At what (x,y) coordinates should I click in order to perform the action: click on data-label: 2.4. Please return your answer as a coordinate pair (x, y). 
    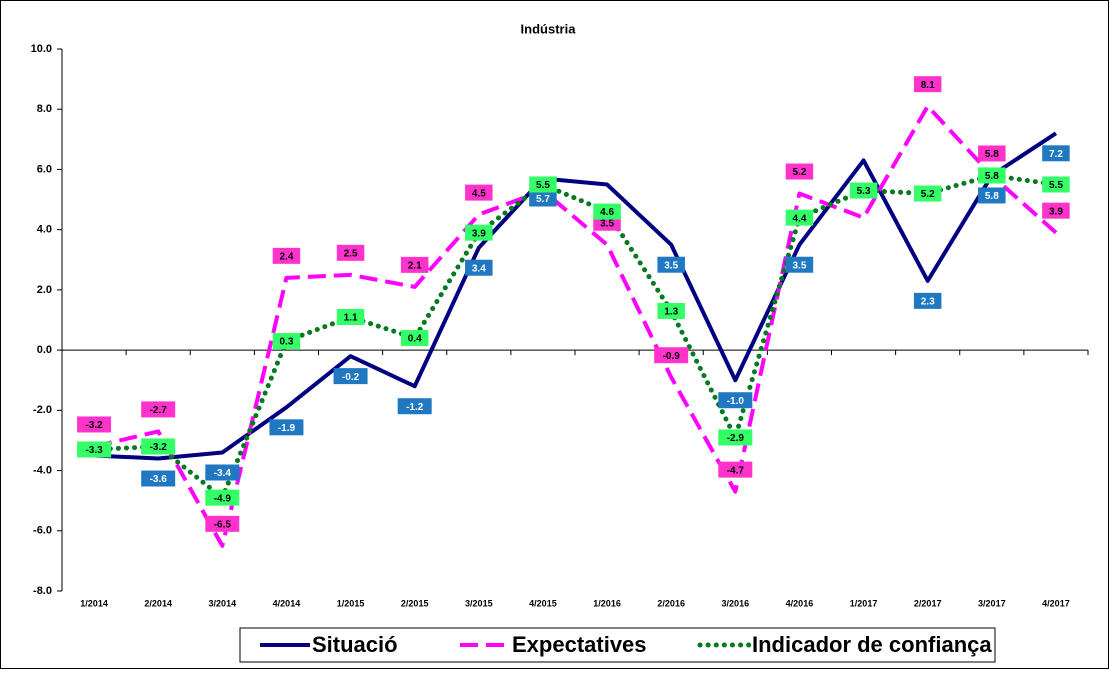
    Looking at the image, I should click on (286, 256).